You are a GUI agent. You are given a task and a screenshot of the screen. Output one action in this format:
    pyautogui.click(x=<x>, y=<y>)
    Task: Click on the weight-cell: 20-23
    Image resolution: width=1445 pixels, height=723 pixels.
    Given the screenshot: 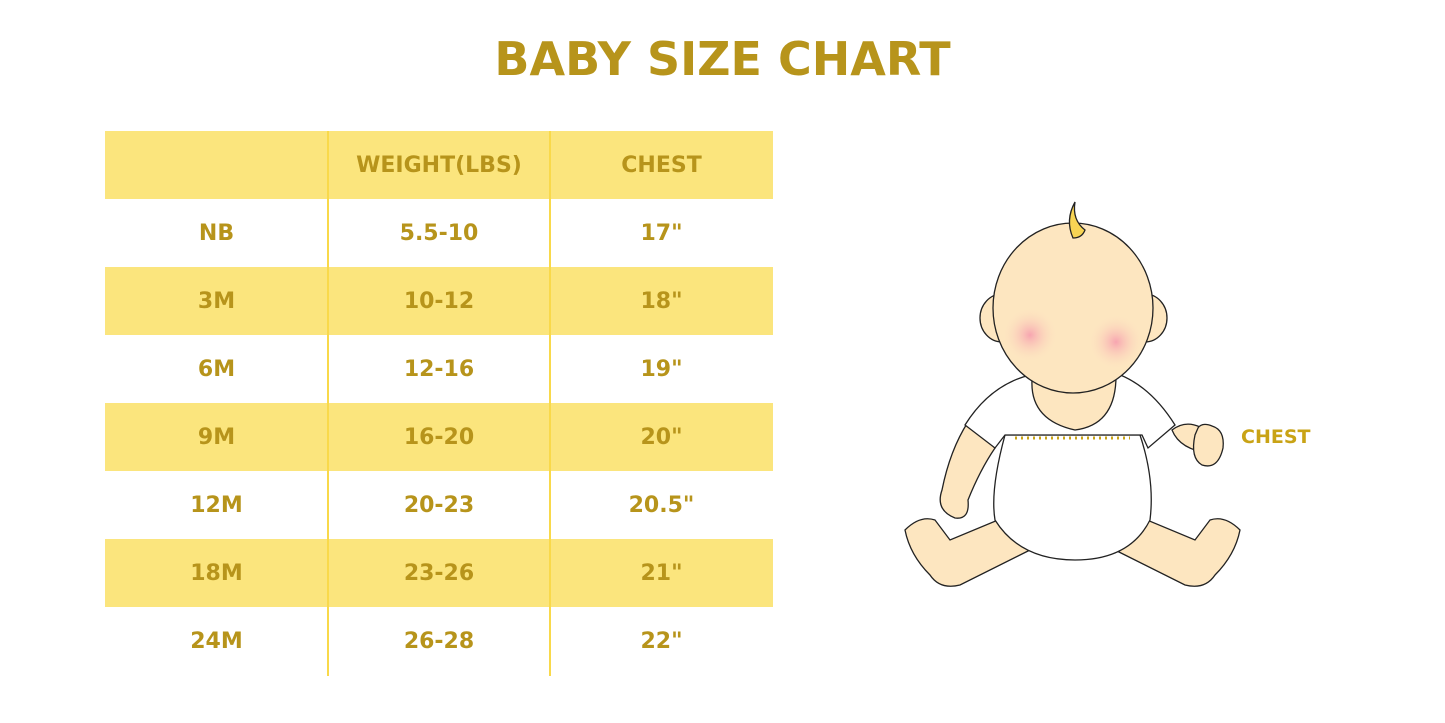 What is the action you would take?
    pyautogui.click(x=439, y=505)
    